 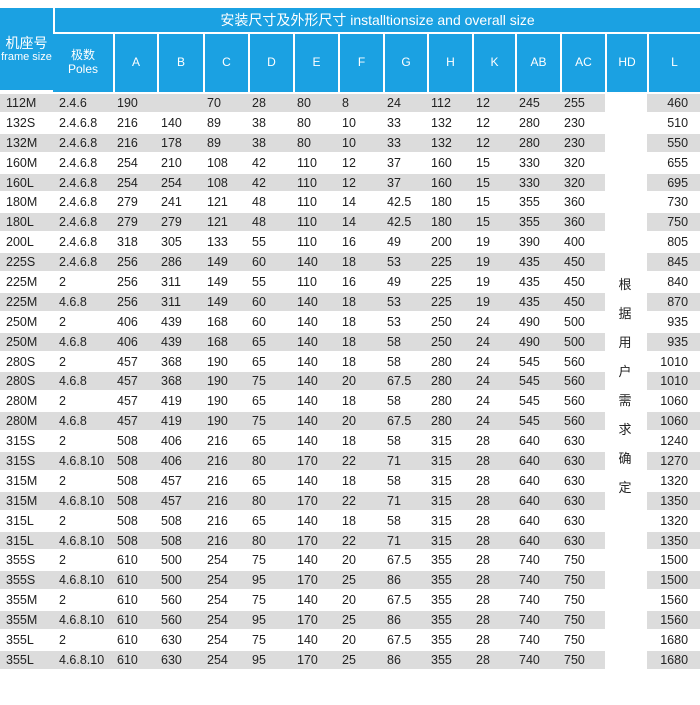 I want to click on value-cell: 80, so click(x=315, y=102).